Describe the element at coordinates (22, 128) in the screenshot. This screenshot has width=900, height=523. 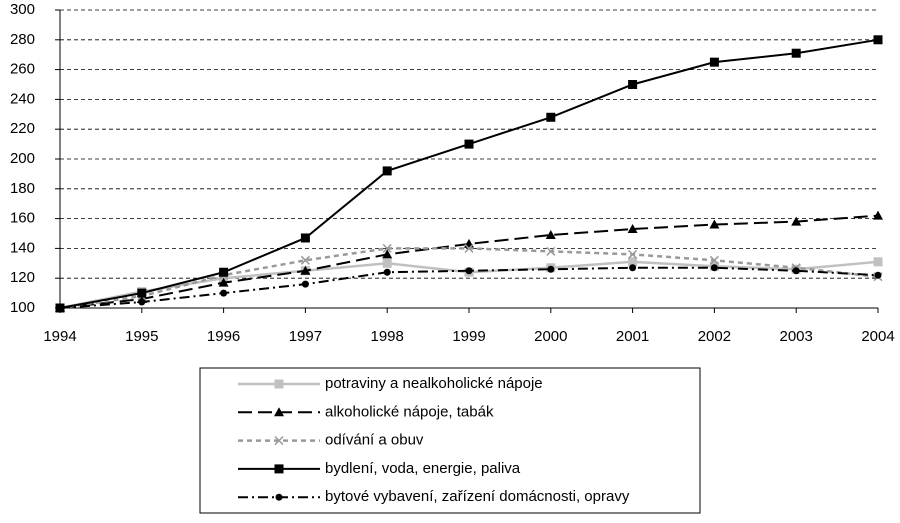
I see `y-tick-label: 220` at that location.